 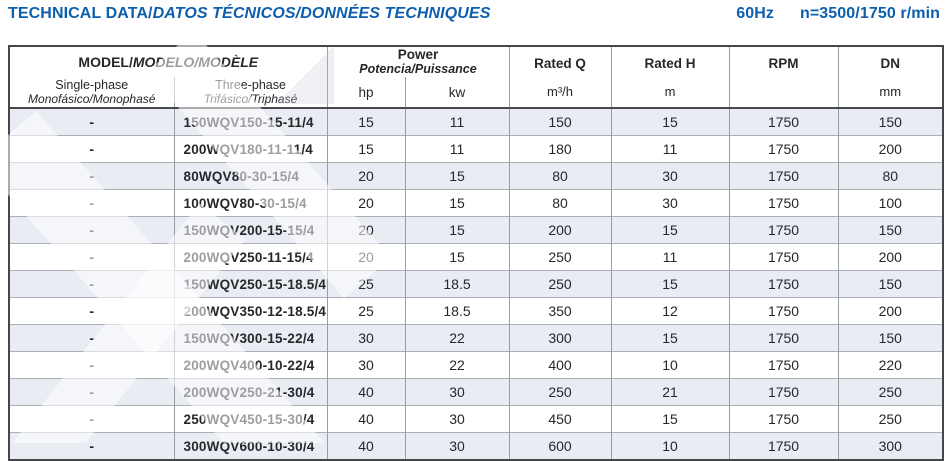 What do you see at coordinates (670, 203) in the screenshot?
I see `cell-rated-h: 30` at bounding box center [670, 203].